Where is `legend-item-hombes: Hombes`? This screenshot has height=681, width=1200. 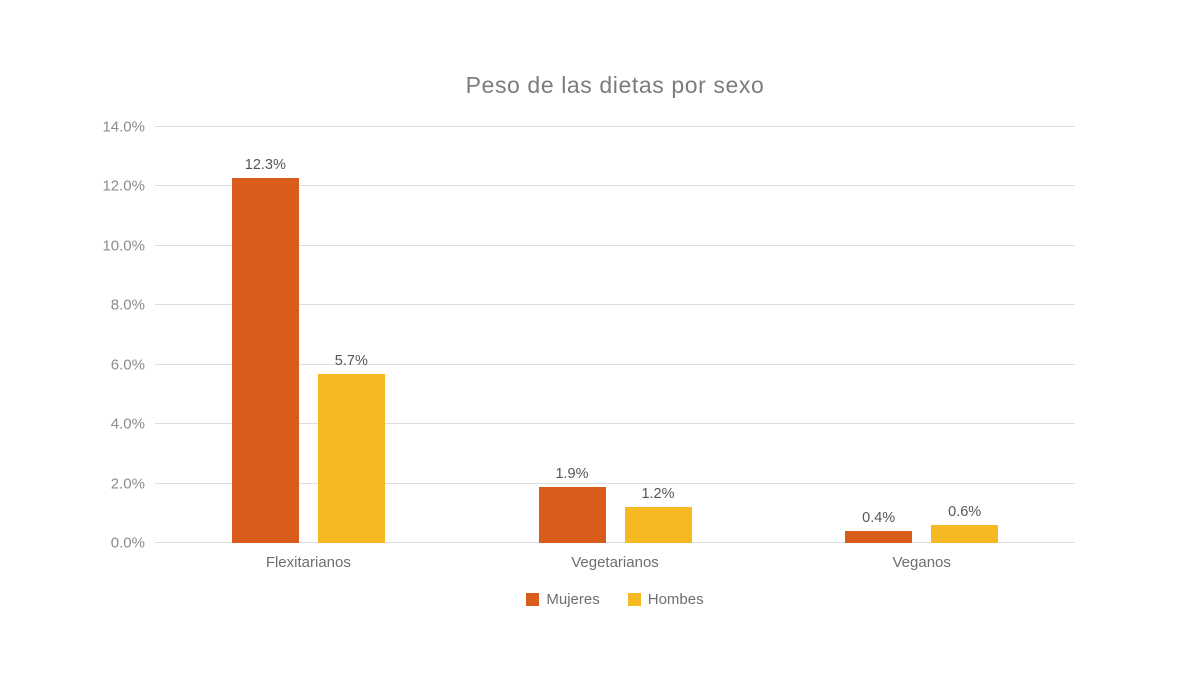
legend-item-hombes: Hombes is located at coordinates (665, 599).